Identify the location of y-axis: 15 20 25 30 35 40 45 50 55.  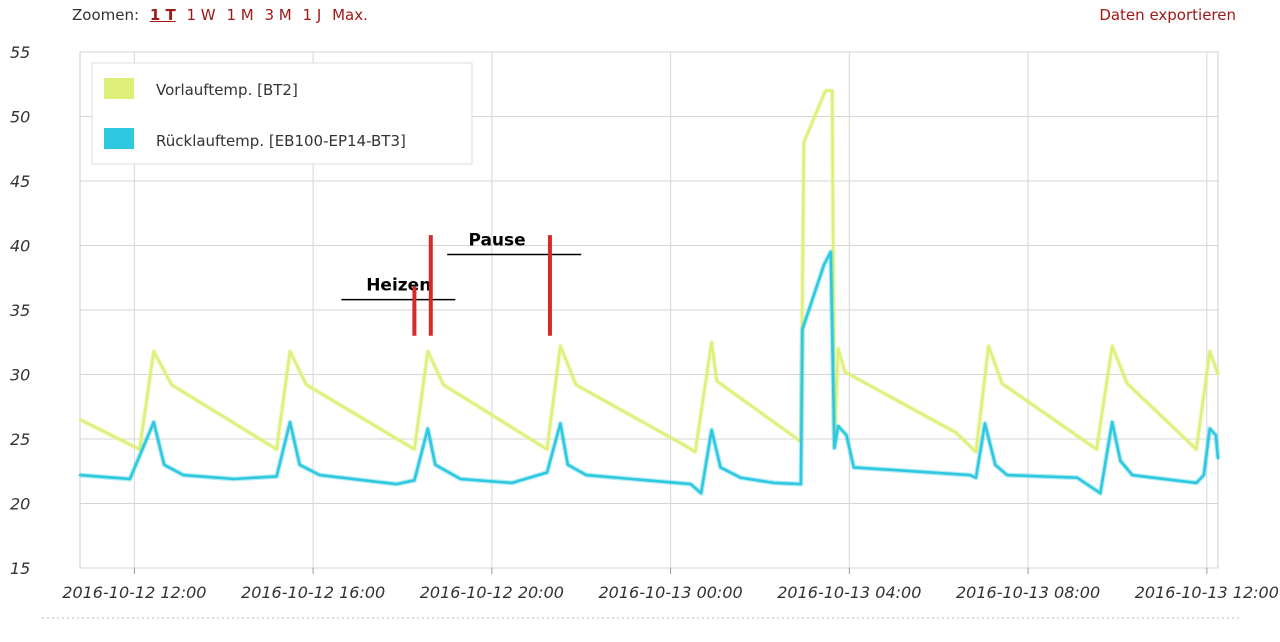
(20, 310).